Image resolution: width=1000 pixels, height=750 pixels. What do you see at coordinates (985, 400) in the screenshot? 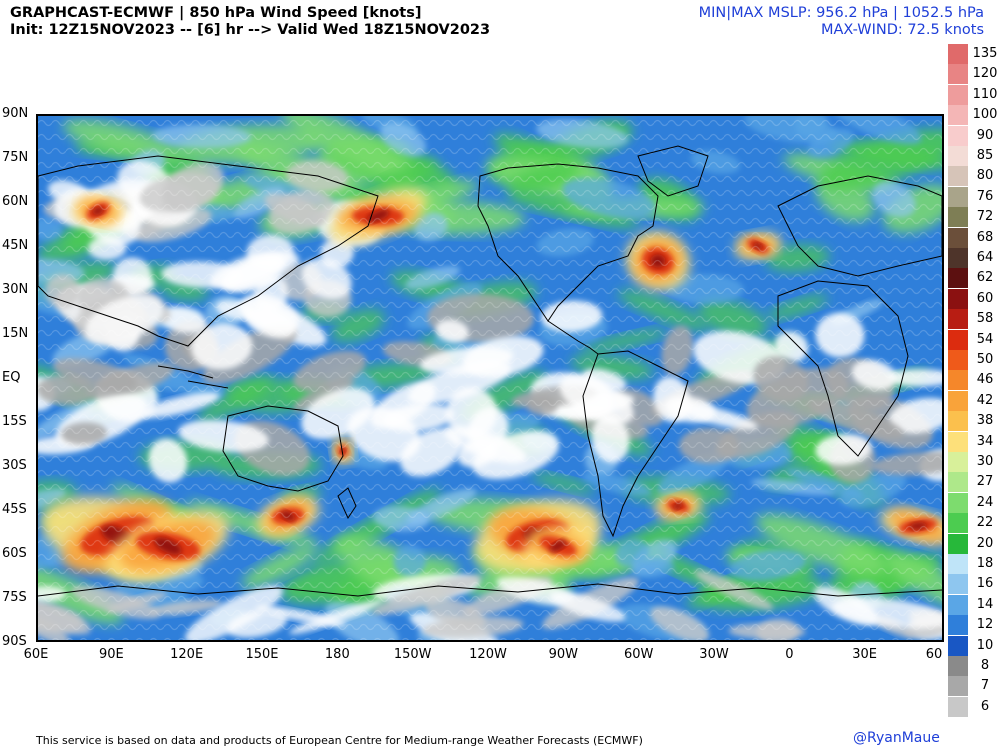
I see `colorbar-label: 42` at bounding box center [985, 400].